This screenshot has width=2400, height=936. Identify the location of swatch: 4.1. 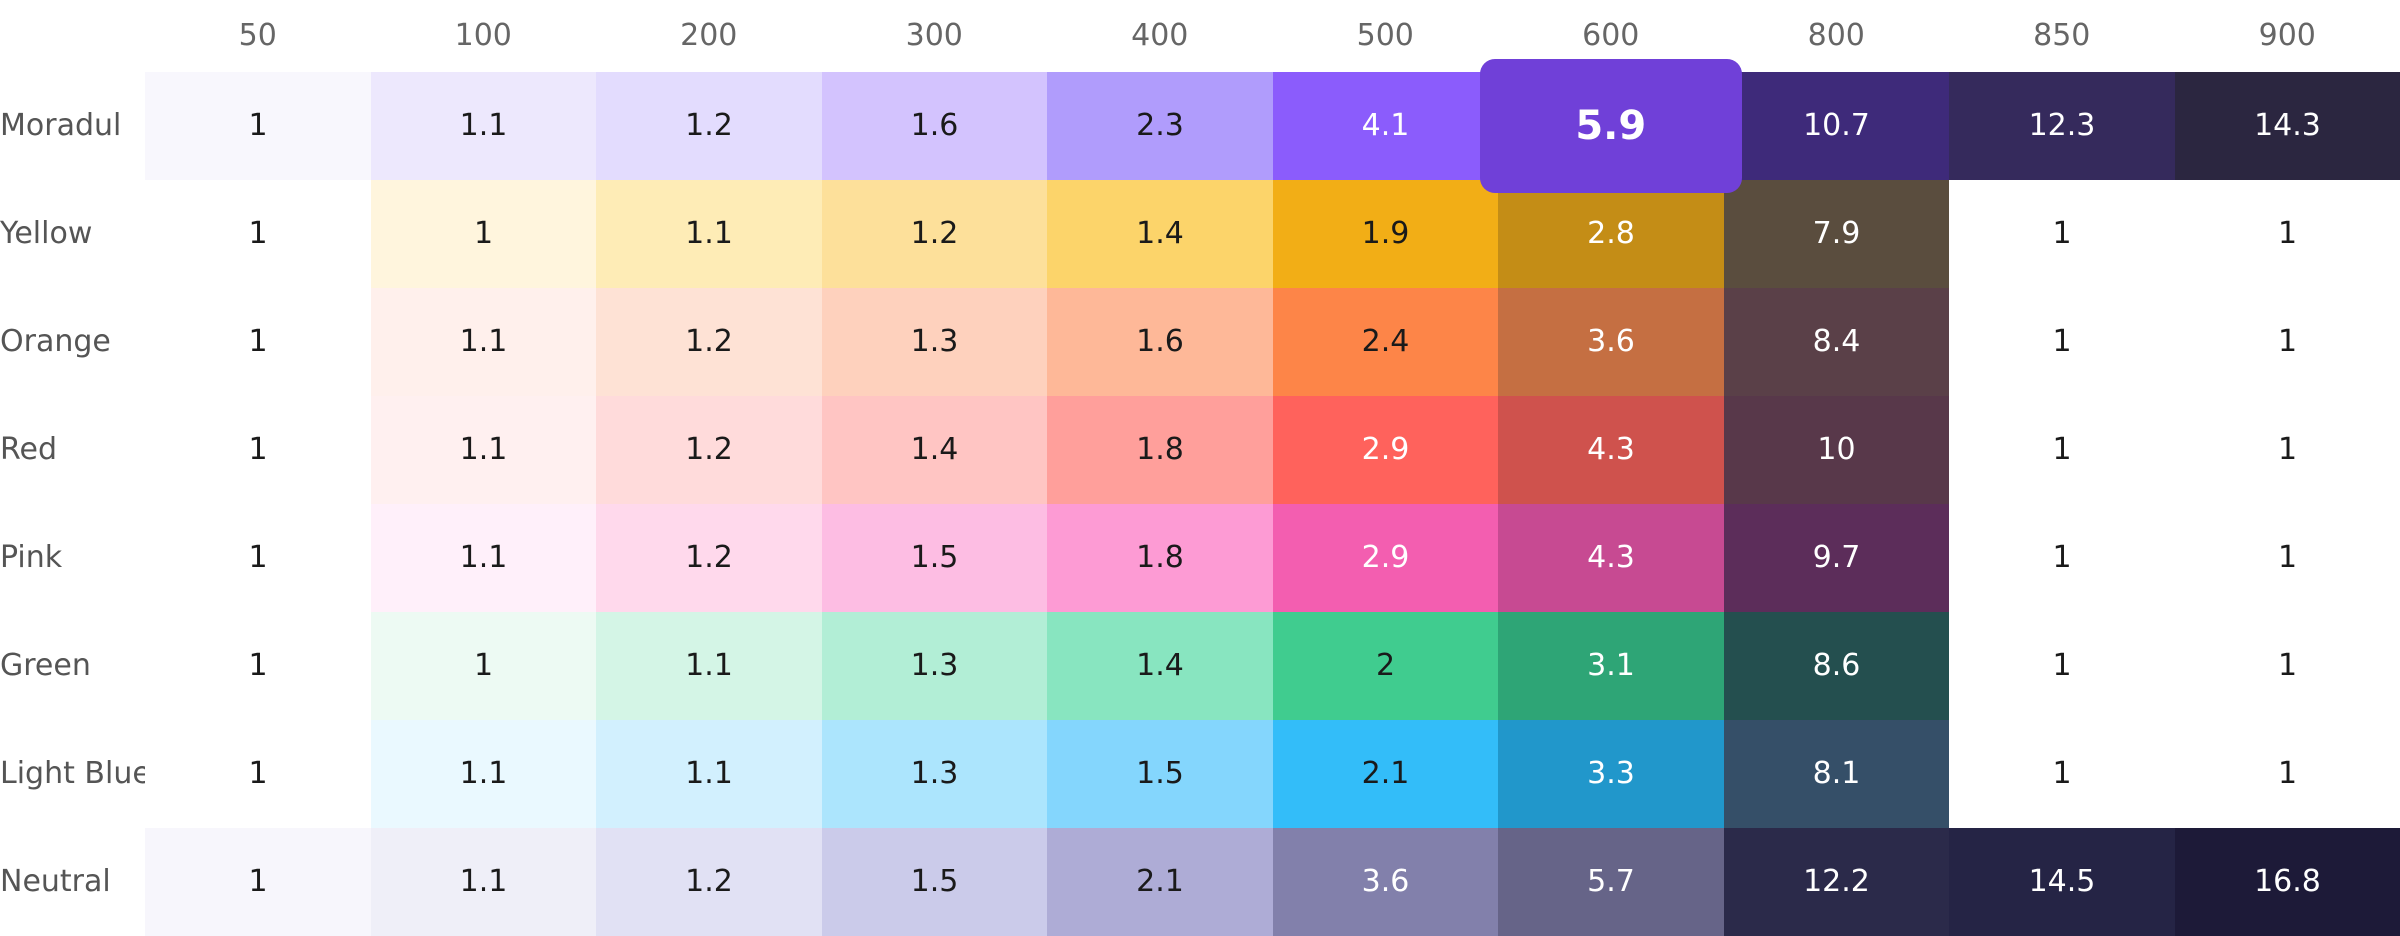
(1385, 126).